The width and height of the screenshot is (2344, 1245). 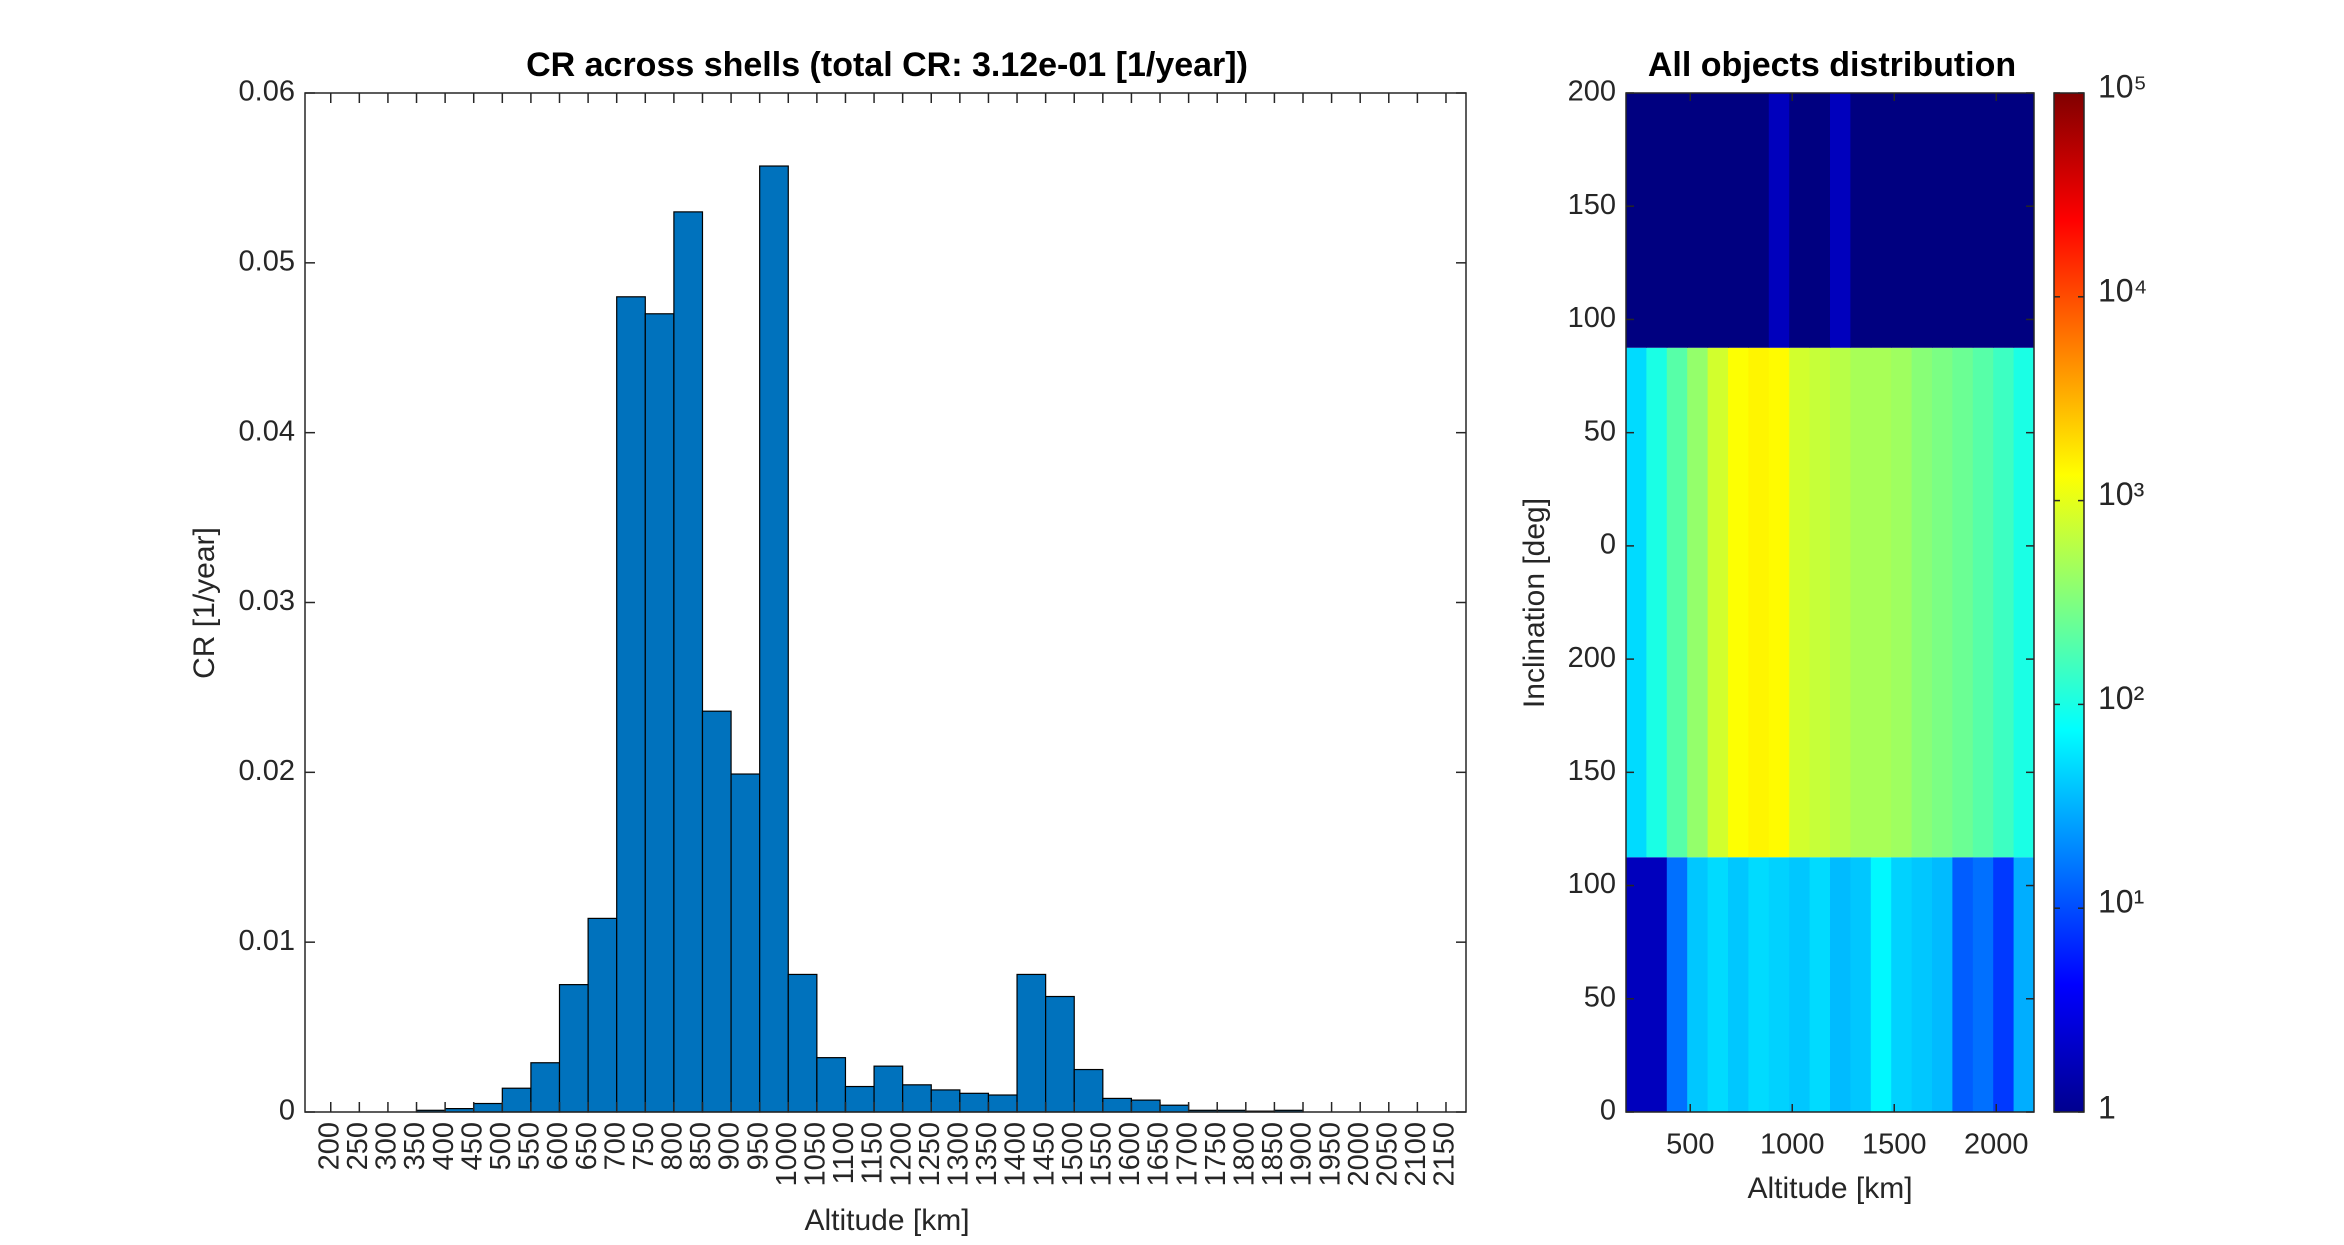 What do you see at coordinates (987, 1154) in the screenshot?
I see `x-tick-label: 1350` at bounding box center [987, 1154].